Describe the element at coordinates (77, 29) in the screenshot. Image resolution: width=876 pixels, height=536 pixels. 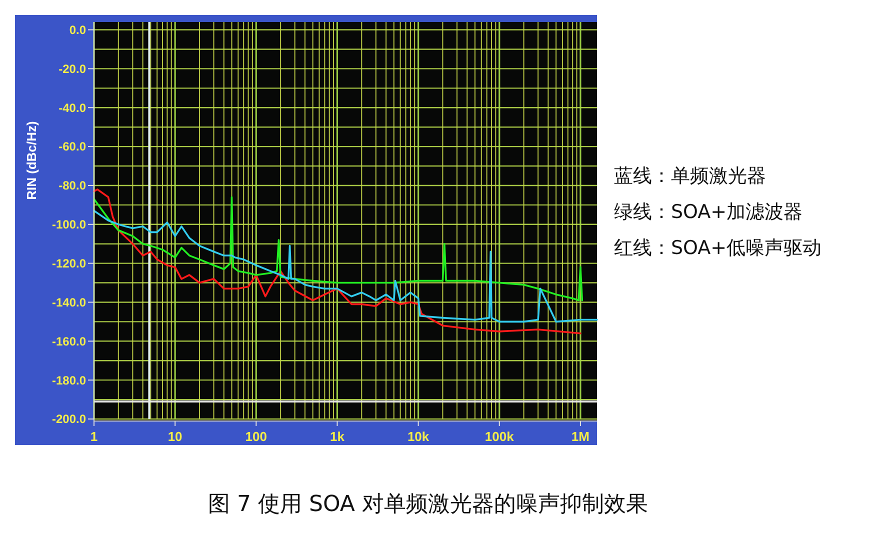
I see `y-tick-label: 0.0` at that location.